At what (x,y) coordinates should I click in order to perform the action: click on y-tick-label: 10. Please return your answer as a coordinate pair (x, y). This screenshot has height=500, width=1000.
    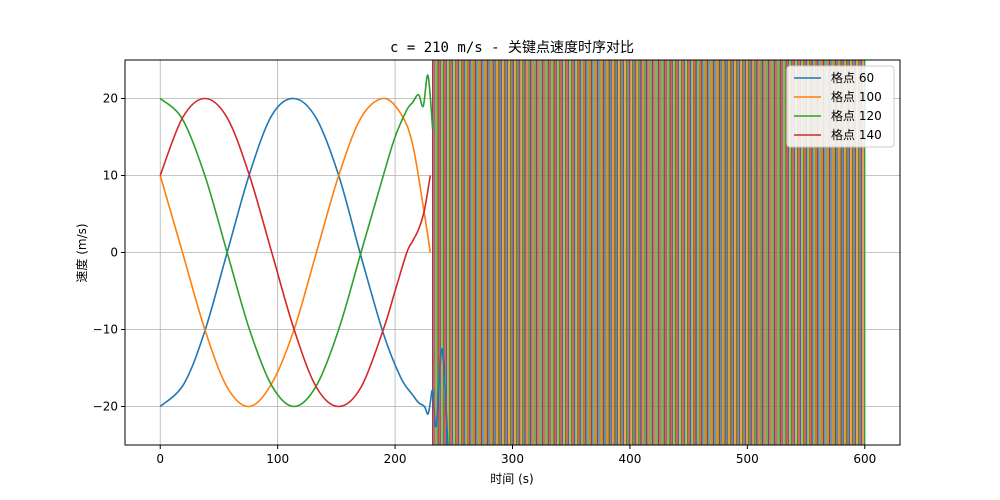
    Looking at the image, I should click on (110, 176).